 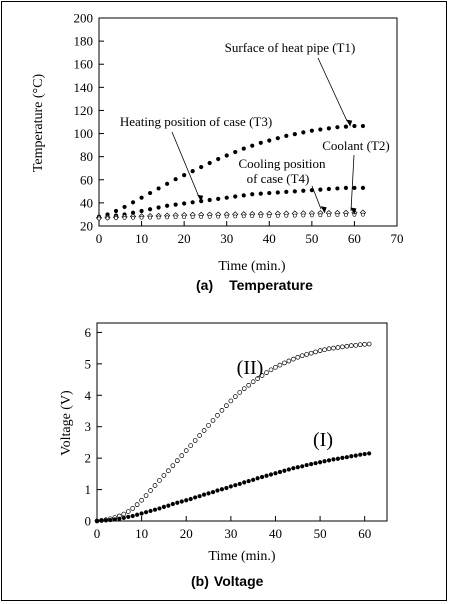 I want to click on annotation-series-i-label: (I), so click(x=323, y=440).